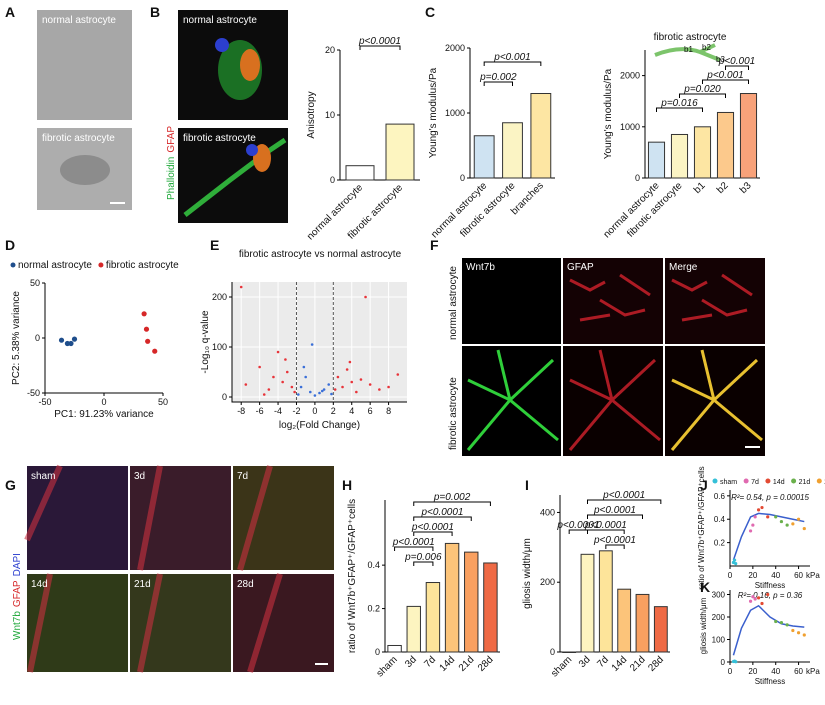 Image resolution: width=825 pixels, height=705 pixels. What do you see at coordinates (769, 528) in the screenshot?
I see `axis` at bounding box center [769, 528].